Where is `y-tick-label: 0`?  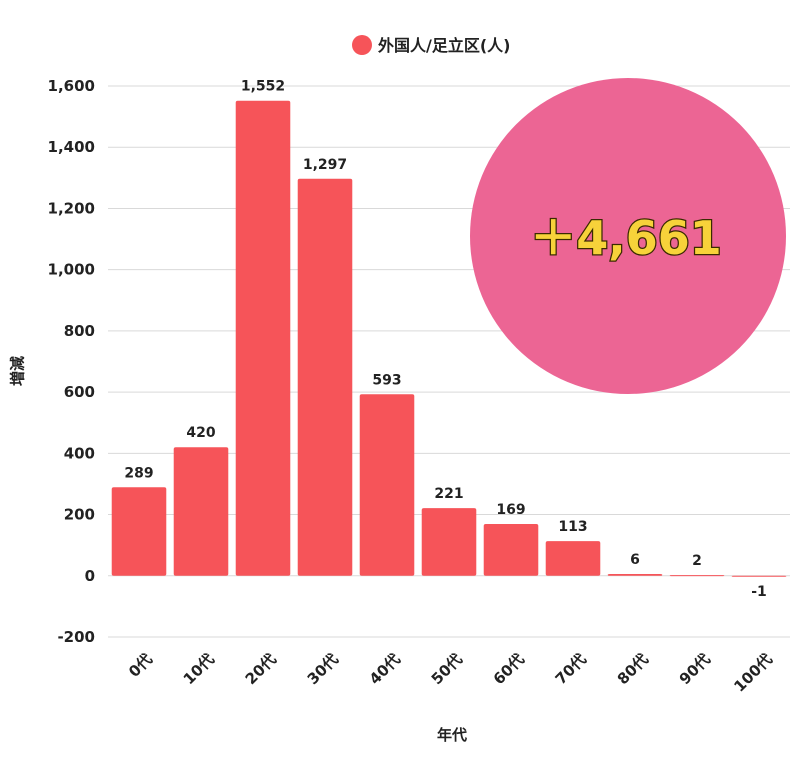
y-tick-label: 0 is located at coordinates (90, 576).